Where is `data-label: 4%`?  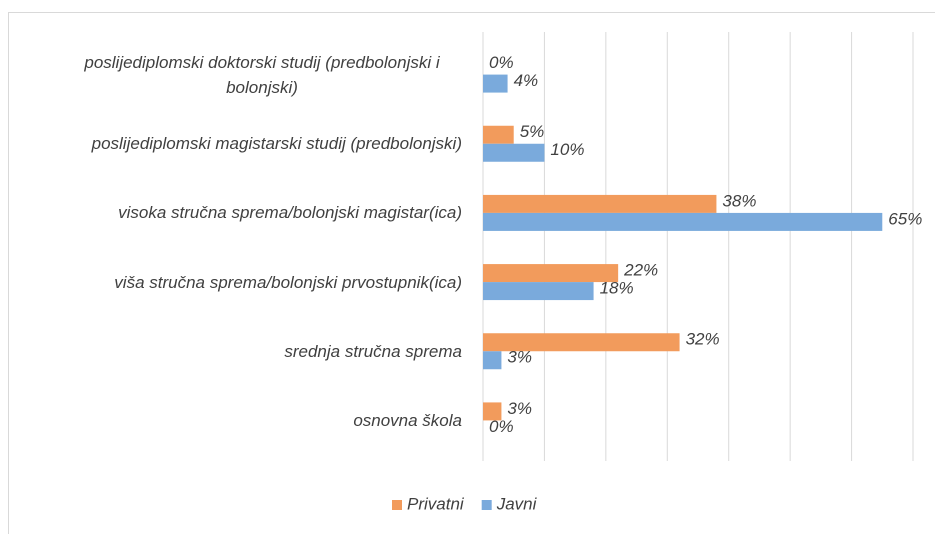
data-label: 4% is located at coordinates (526, 80).